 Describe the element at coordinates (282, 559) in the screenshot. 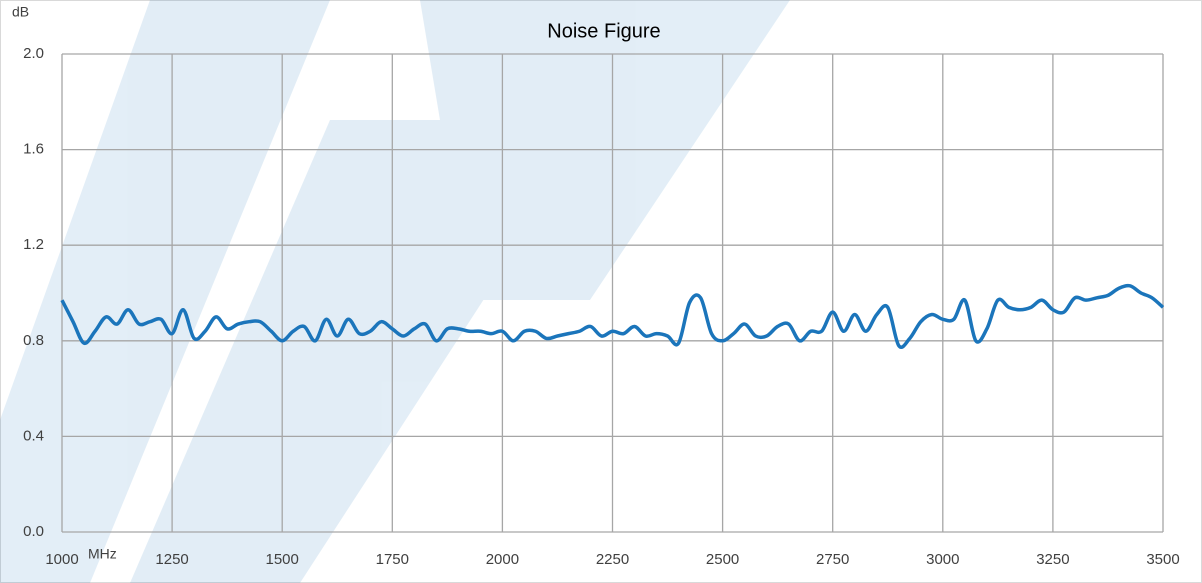

I see `x-tick-label: 1500` at that location.